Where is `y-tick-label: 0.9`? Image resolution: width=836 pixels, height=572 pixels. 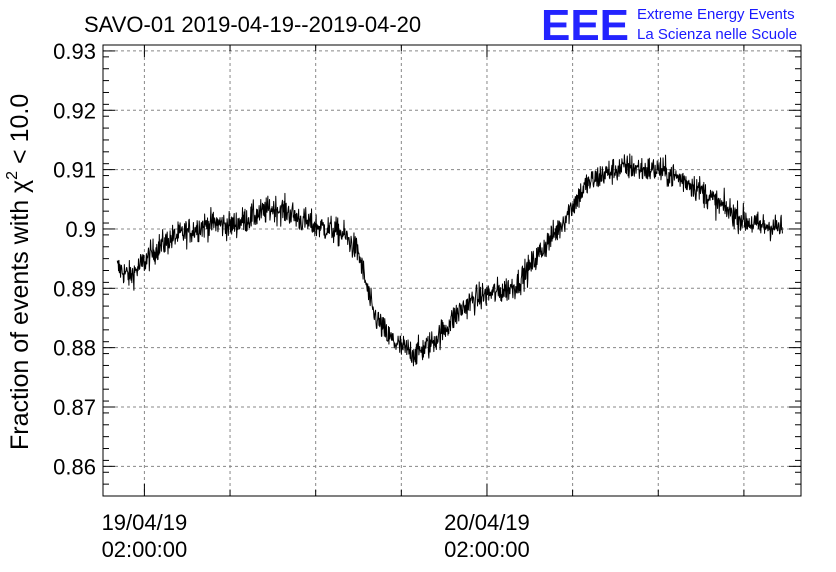
y-tick-label: 0.9 is located at coordinates (80, 229).